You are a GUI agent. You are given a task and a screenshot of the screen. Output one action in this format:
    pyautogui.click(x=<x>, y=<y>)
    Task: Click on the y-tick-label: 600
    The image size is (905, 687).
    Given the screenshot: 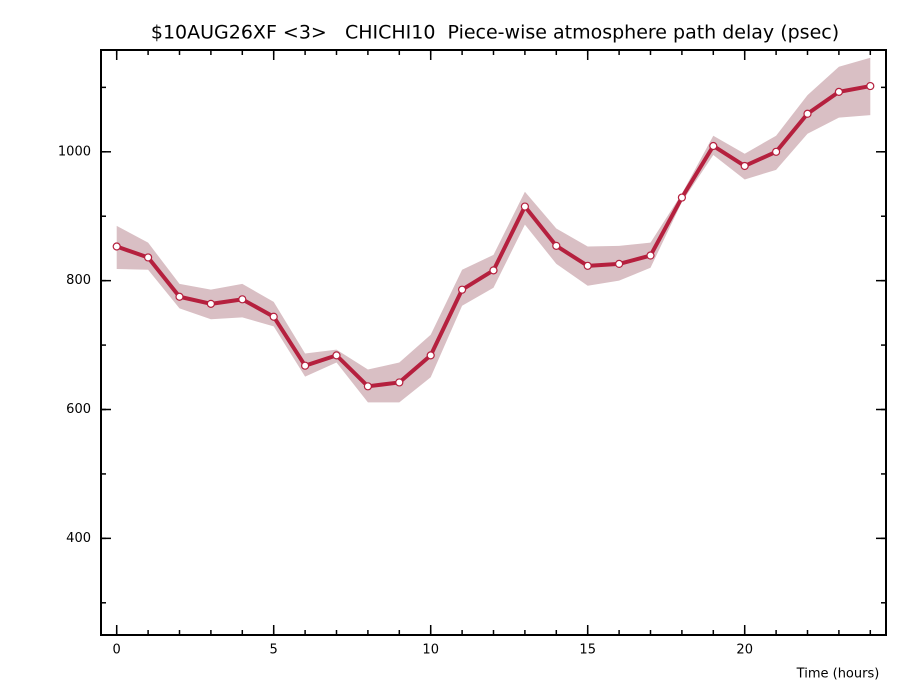 What is the action you would take?
    pyautogui.click(x=78, y=409)
    